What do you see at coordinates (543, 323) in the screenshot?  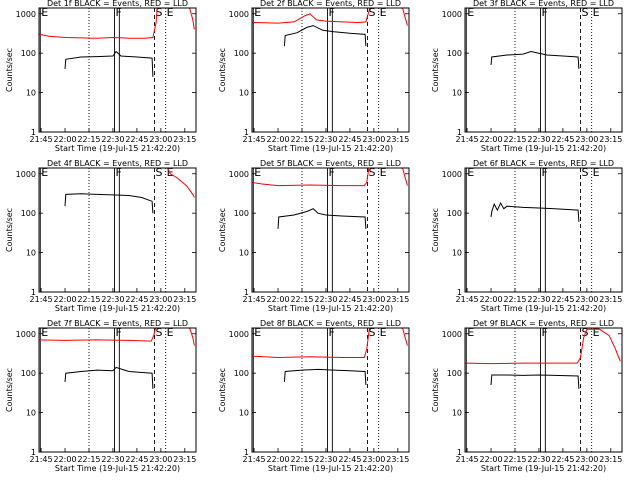 I see `chart-title: Det 9f BLACK = Events, RED = LLD` at bounding box center [543, 323].